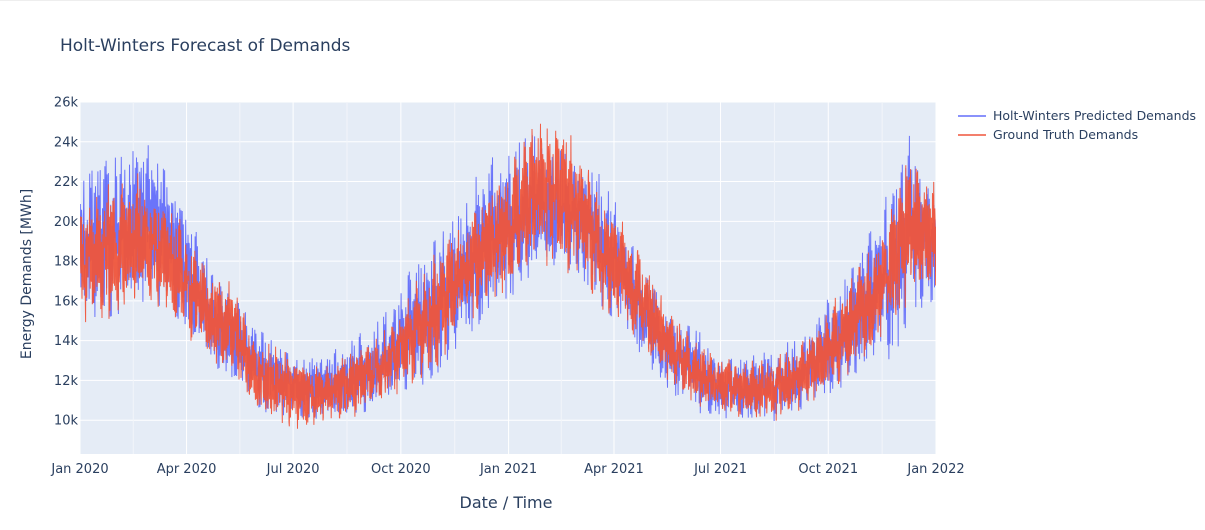 This screenshot has height=530, width=1205. What do you see at coordinates (614, 469) in the screenshot?
I see `x-tick-label: Apr 2021` at bounding box center [614, 469].